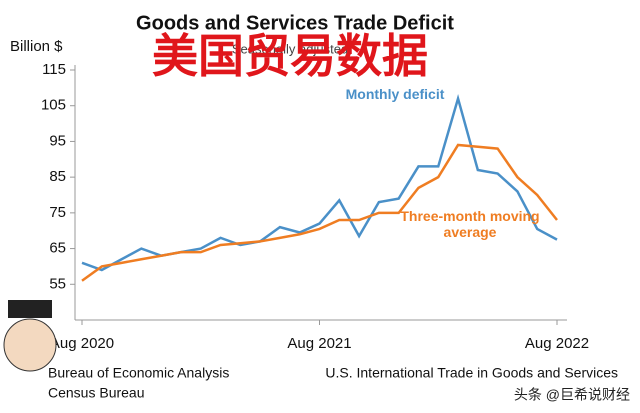 This screenshot has height=413, width=640. Describe the element at coordinates (138, 373) in the screenshot. I see `source: Bureau of Economic Analysis` at that location.